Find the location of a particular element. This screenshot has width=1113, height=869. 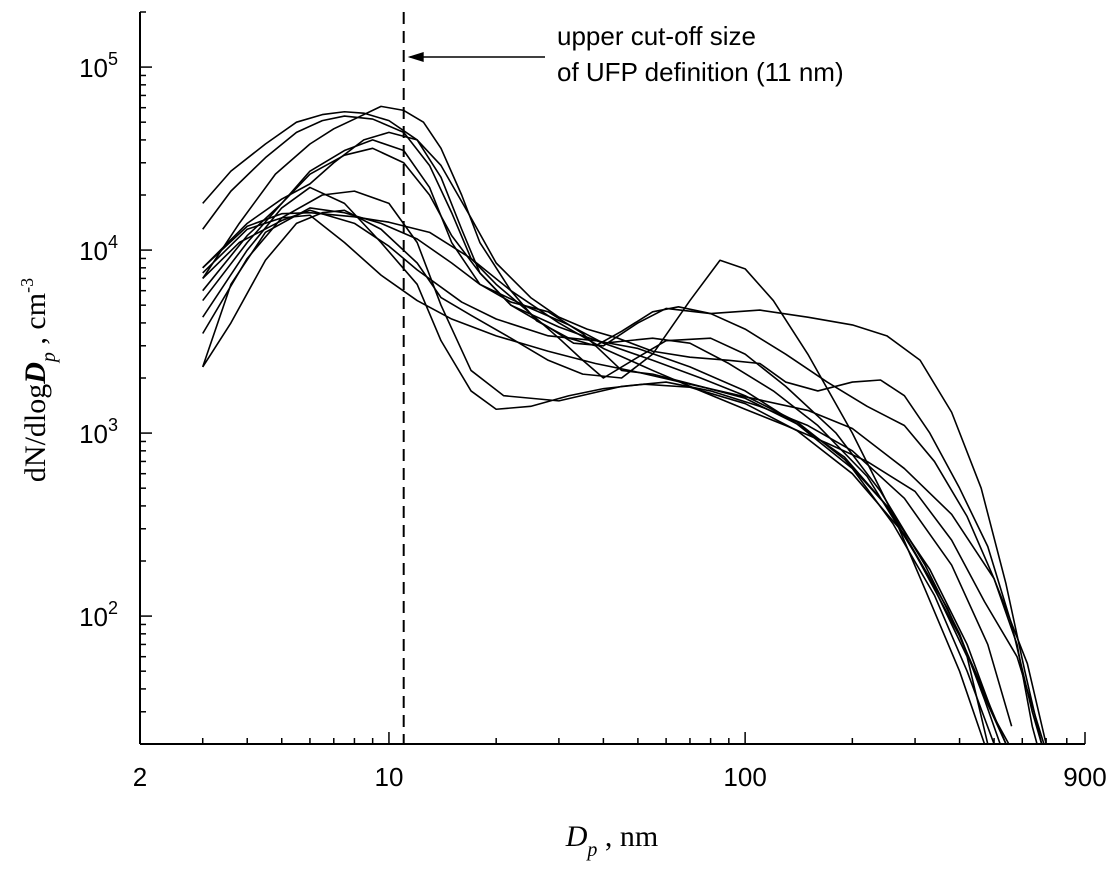

annotation-arrowhead is located at coordinates (415, 57).